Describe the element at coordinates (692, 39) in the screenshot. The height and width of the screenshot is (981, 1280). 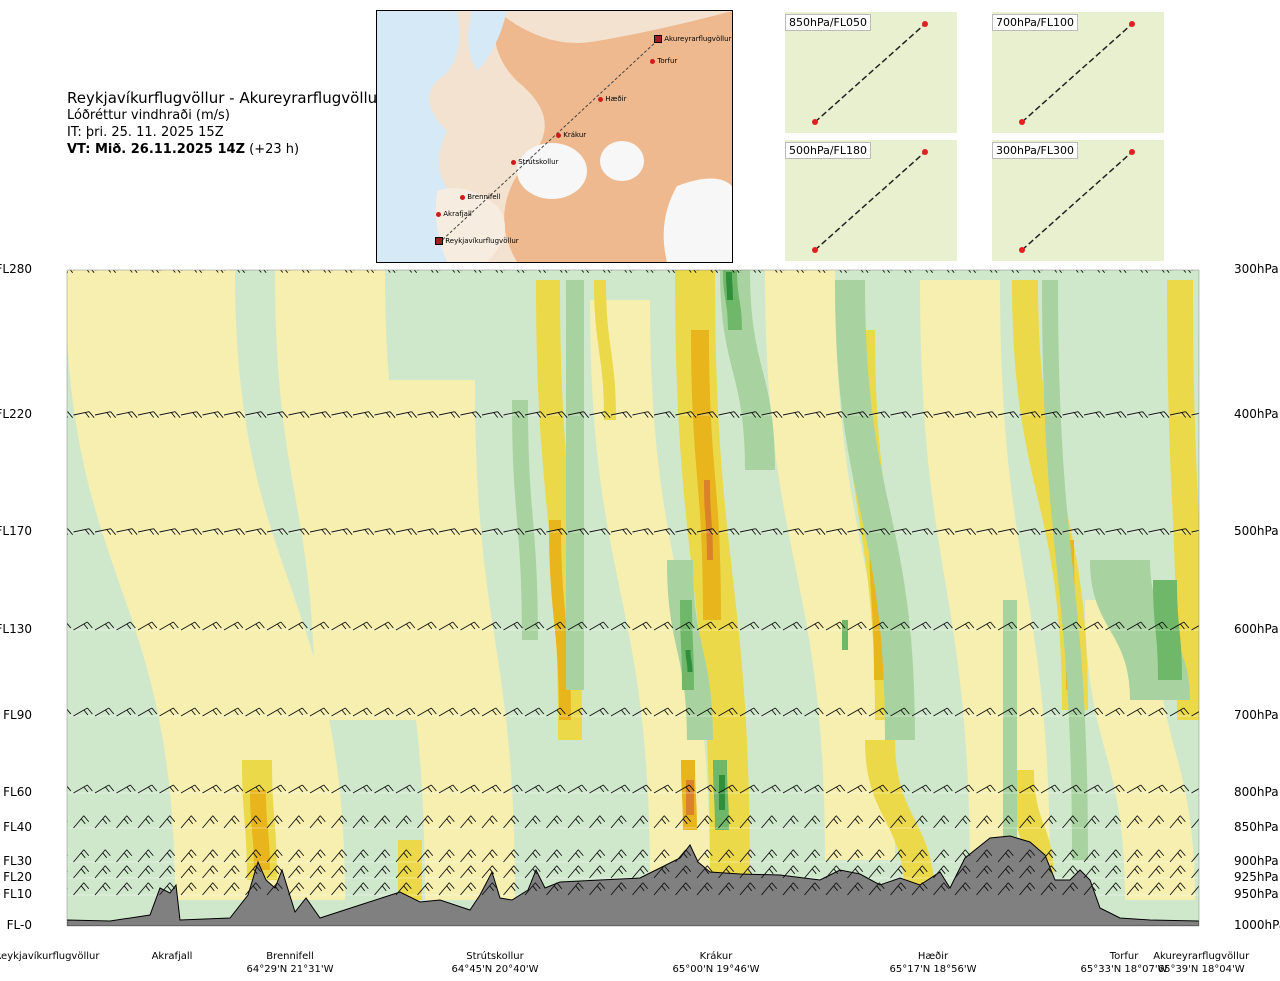
I see `route-point-akureyrarflugvollur: Akureyrarflugvöllur` at that location.